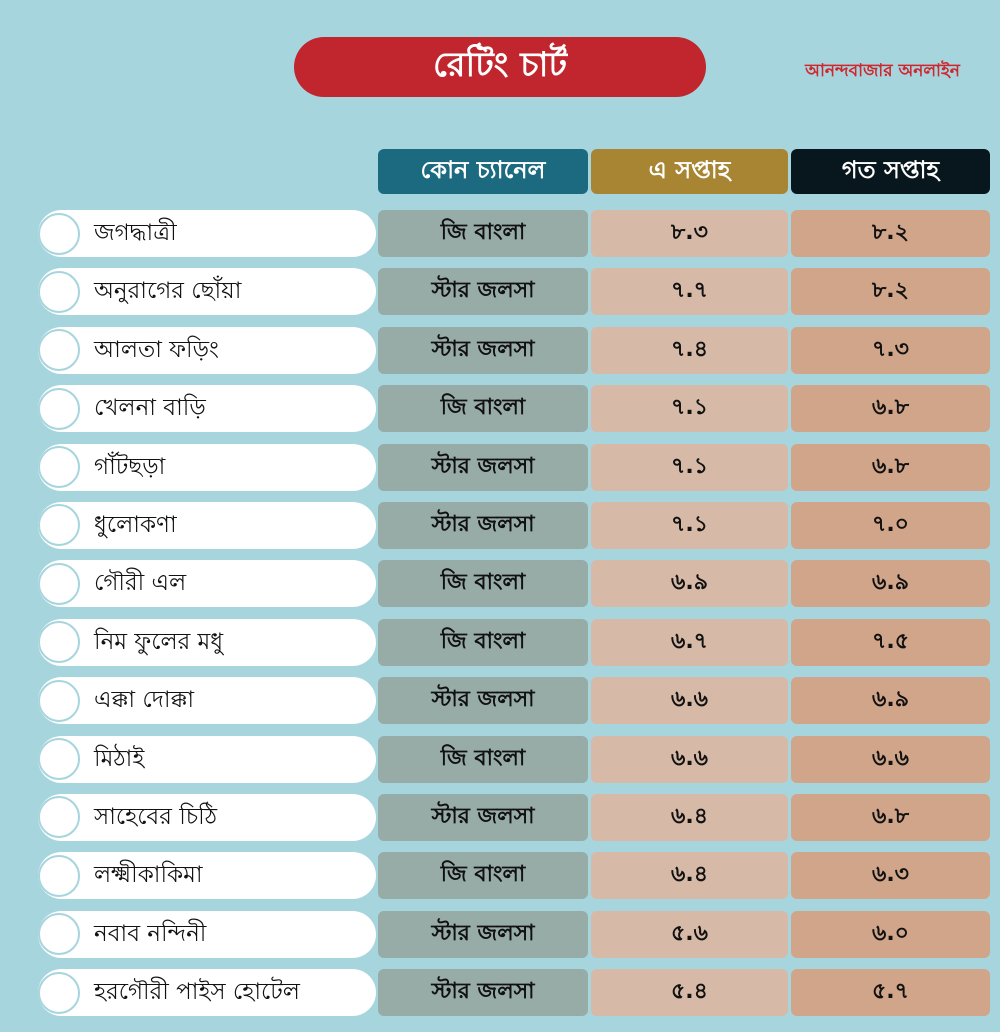 The height and width of the screenshot is (1032, 1000). I want to click on table-row: নিম ফুলের মধু জি বাংলা ৬.৭ ৭.৫, so click(500, 647).